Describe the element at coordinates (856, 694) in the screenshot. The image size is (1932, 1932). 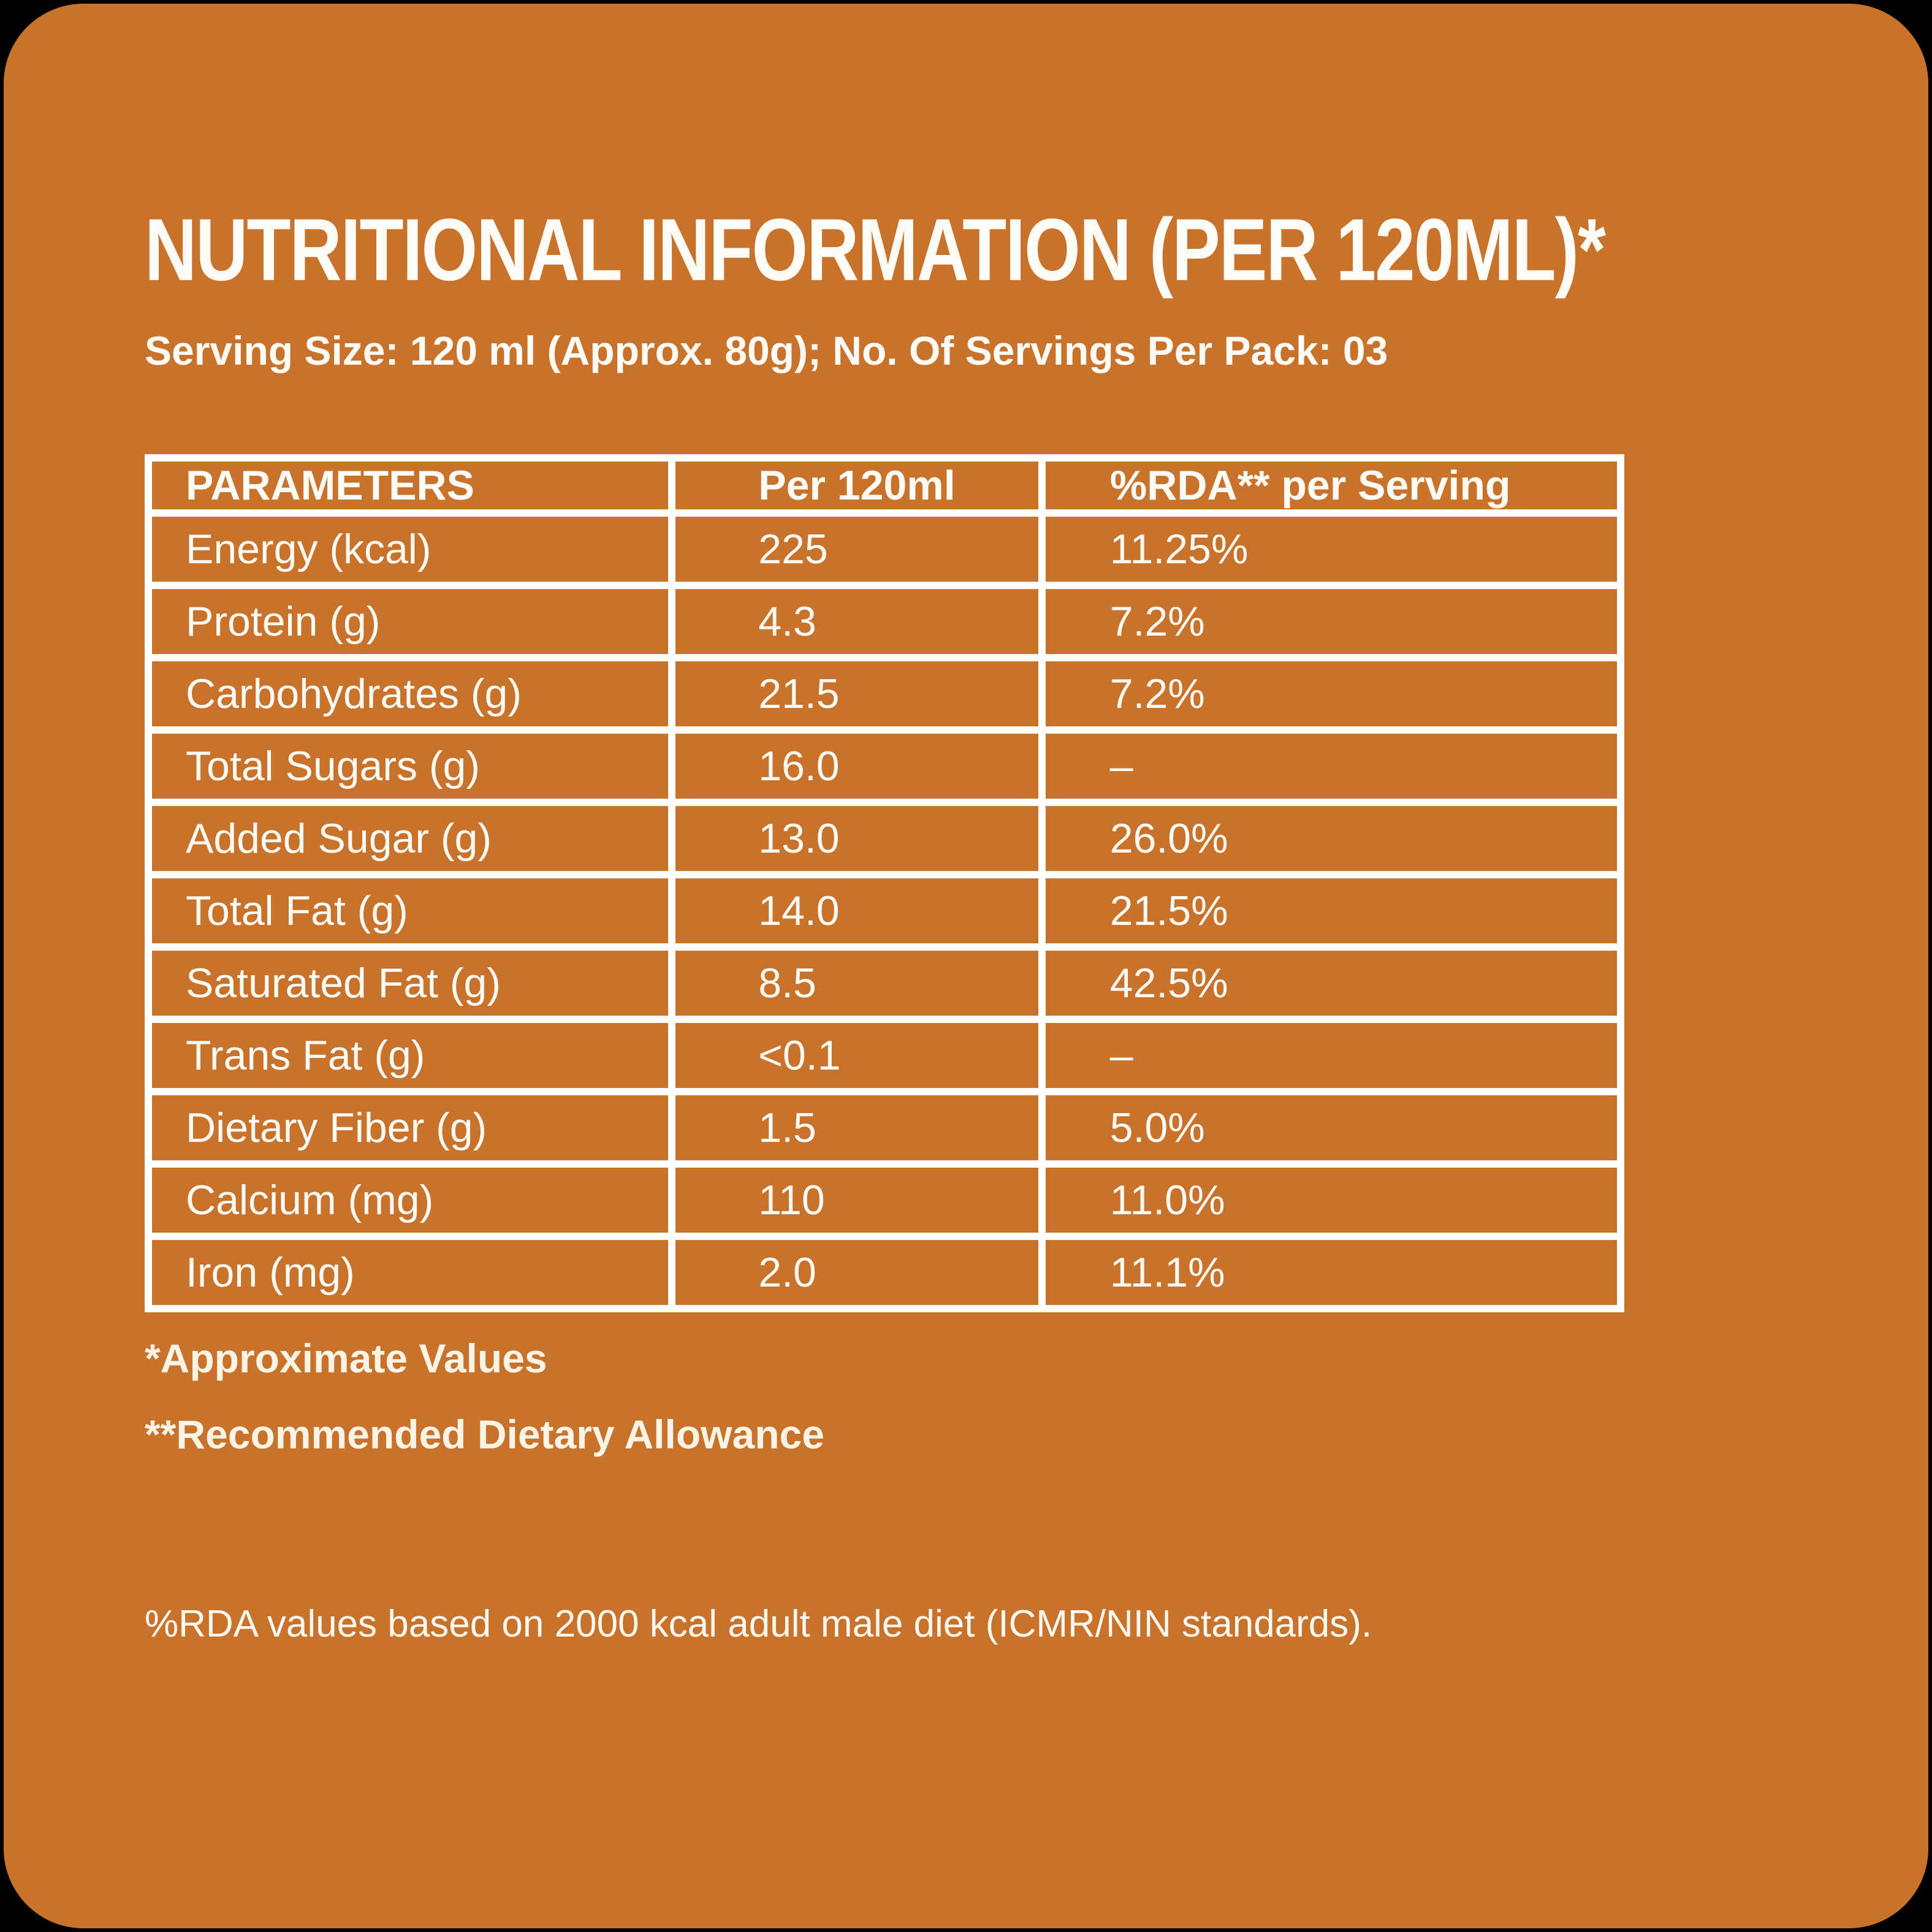
I see `cell-per-120ml: 21.5` at that location.